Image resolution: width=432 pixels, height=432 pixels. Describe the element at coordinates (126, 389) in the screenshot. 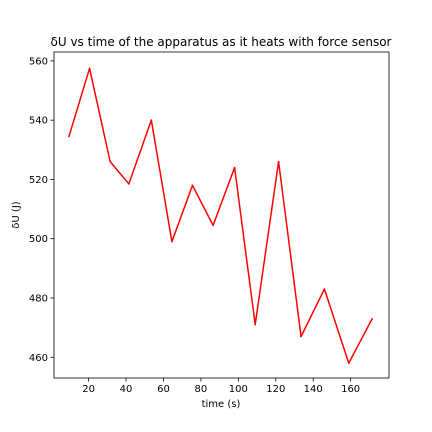

I see `x-tick-label: 40` at that location.